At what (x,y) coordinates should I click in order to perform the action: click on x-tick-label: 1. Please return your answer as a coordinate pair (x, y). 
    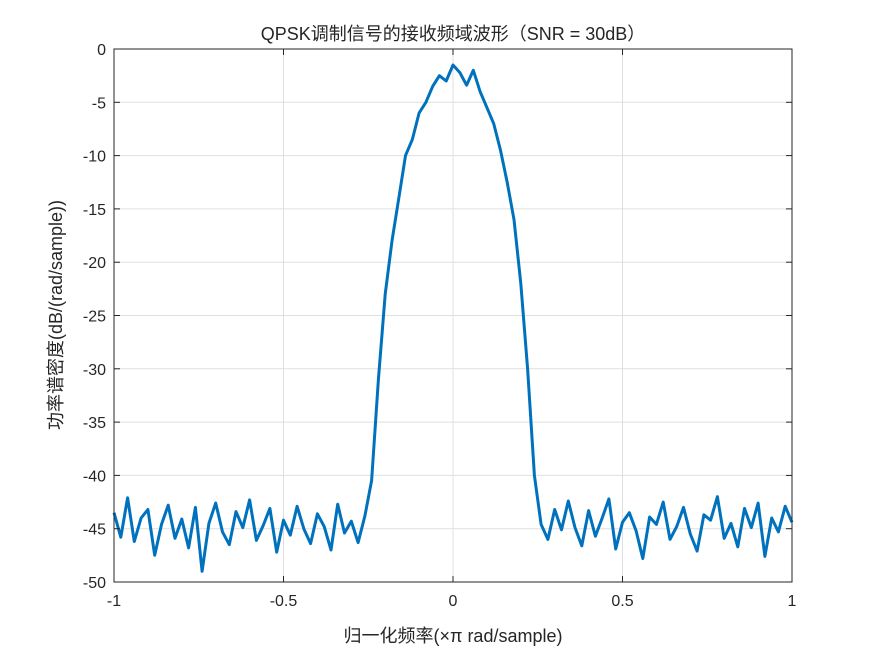
    Looking at the image, I should click on (792, 601).